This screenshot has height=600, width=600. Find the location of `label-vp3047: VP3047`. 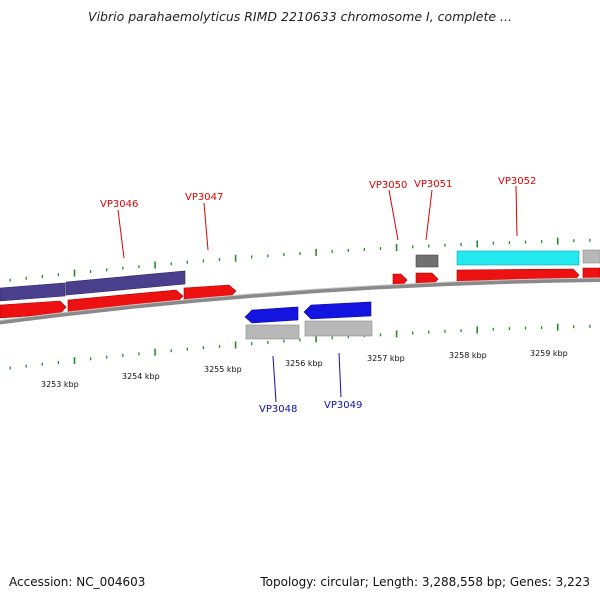

label-vp3047: VP3047 is located at coordinates (204, 197).